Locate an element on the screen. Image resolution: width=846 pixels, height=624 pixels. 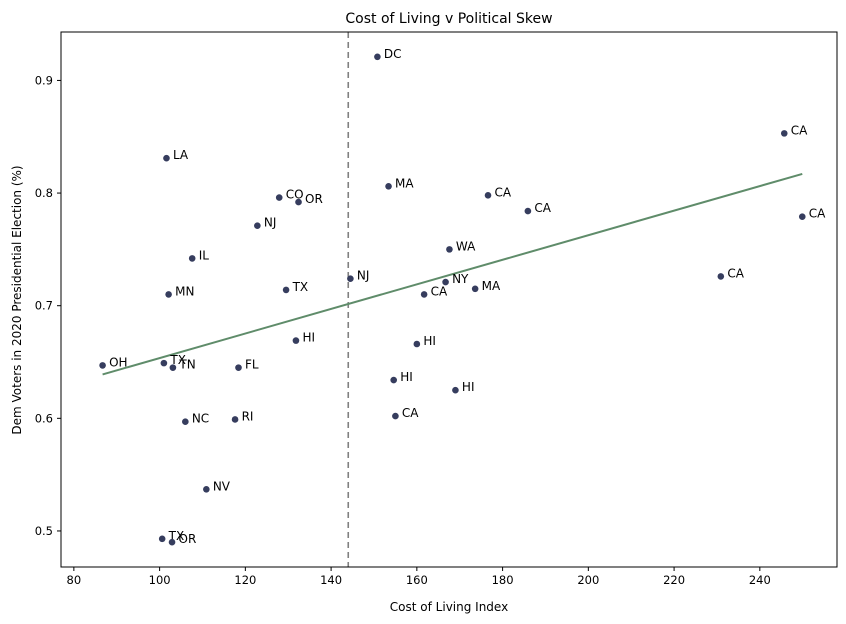
x-tick-label: 100 is located at coordinates (160, 580).